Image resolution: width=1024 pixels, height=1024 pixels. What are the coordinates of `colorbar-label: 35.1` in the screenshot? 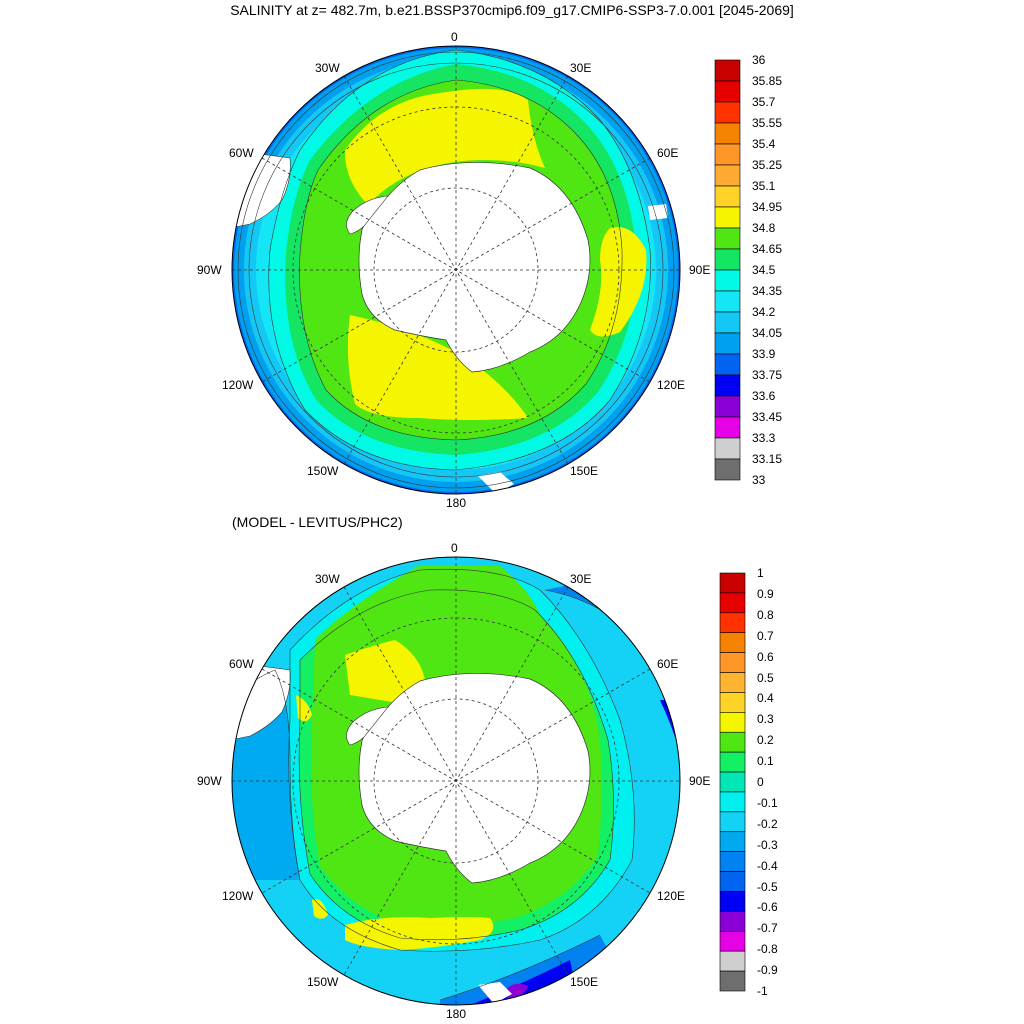 It's located at (764, 186).